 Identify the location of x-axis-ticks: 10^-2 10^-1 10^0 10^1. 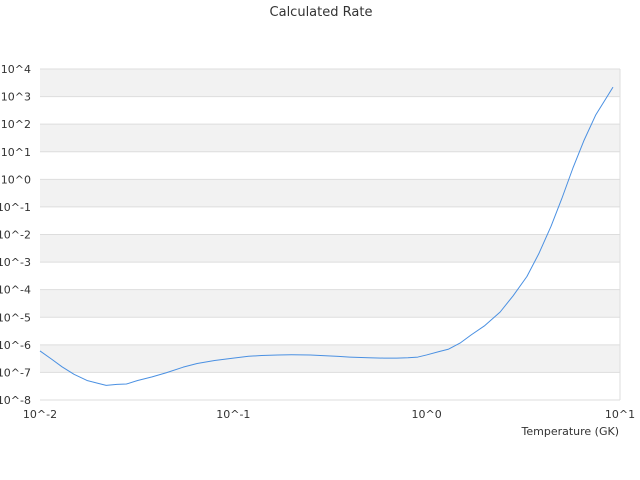
(329, 414).